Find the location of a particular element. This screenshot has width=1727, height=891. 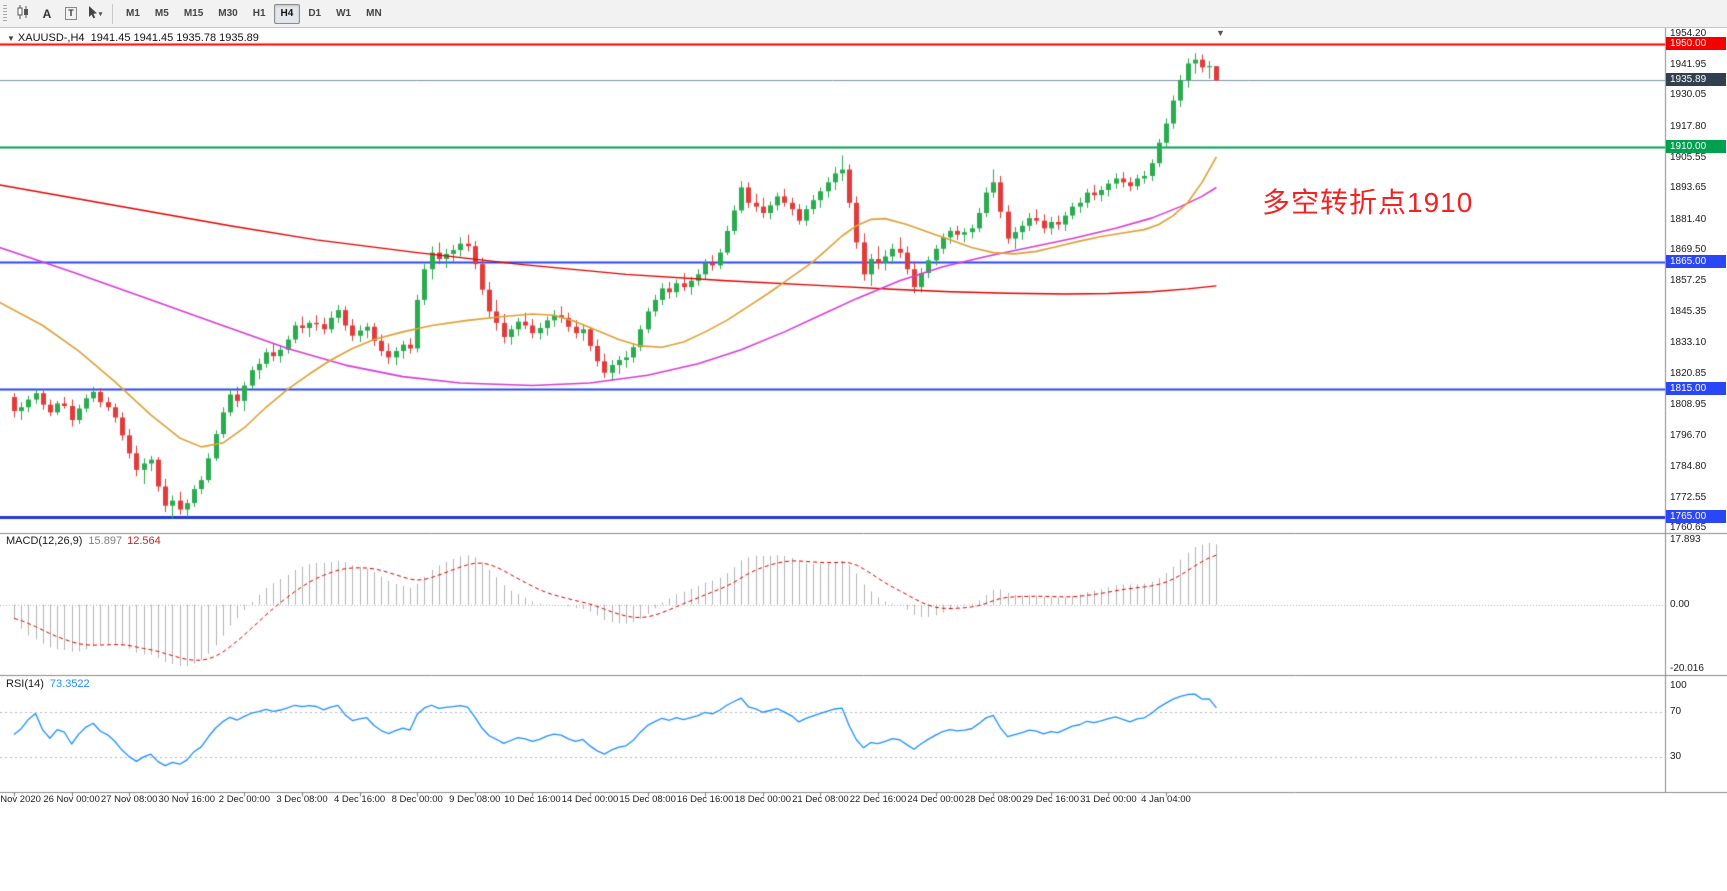

timeframe-button-M5: M5 is located at coordinates (162, 14).